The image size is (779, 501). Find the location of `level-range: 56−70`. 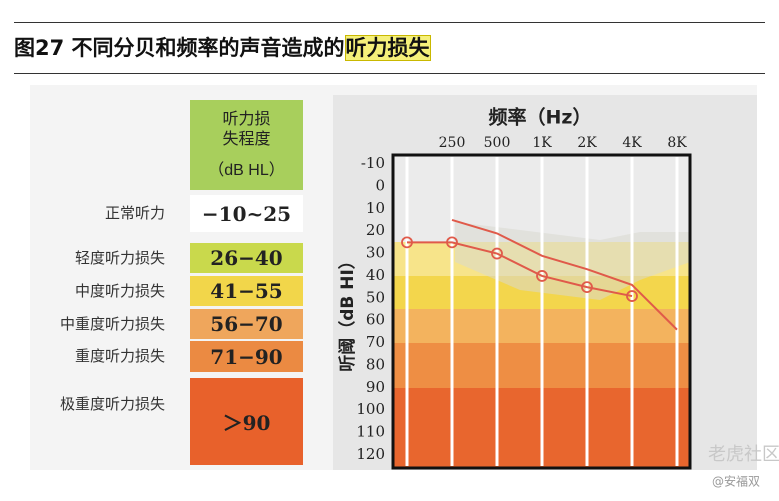

level-range: 56−70 is located at coordinates (246, 324).